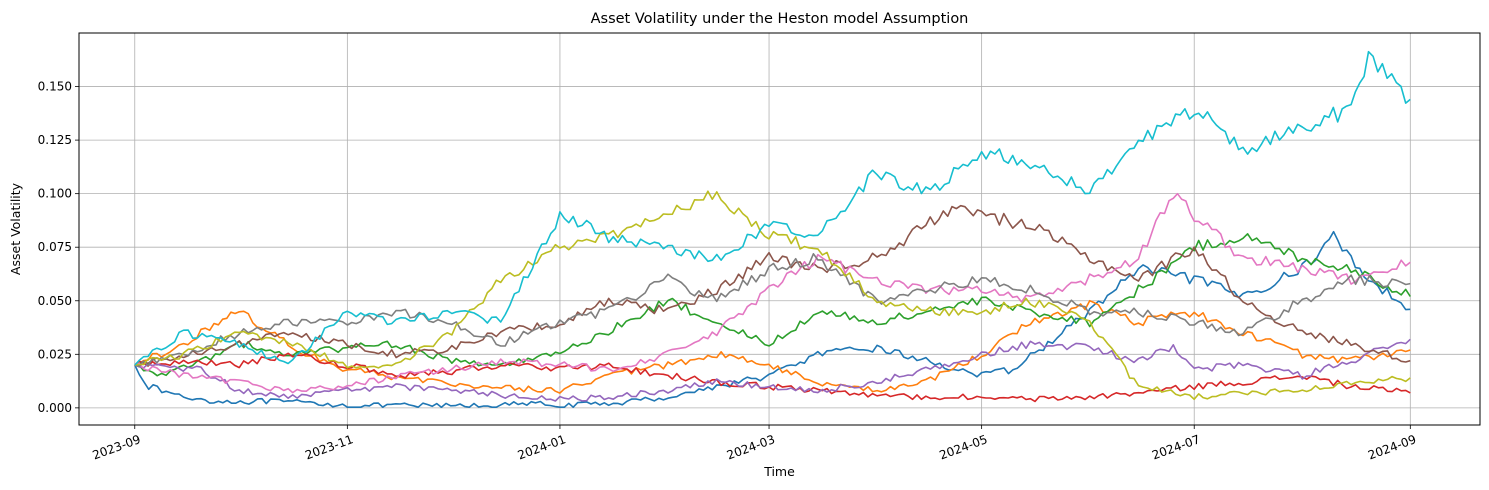 This screenshot has width=1489, height=490. What do you see at coordinates (55, 194) in the screenshot?
I see `y-tick-label: 0.100` at bounding box center [55, 194].